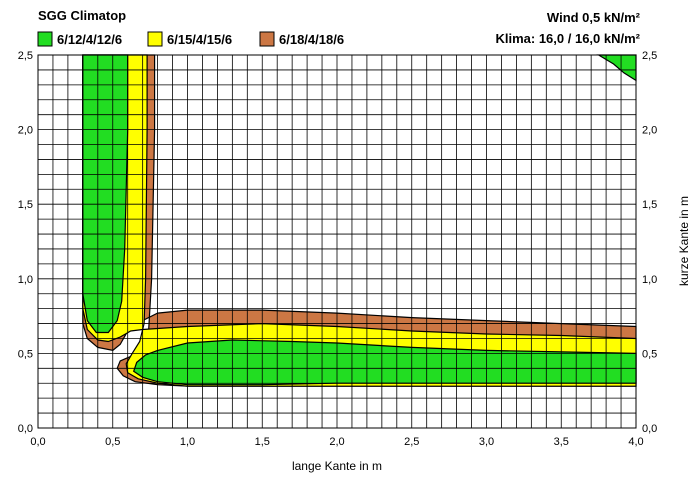 The width and height of the screenshot is (699, 480). I want to click on y-tick-label-right: 1,0, so click(649, 280).